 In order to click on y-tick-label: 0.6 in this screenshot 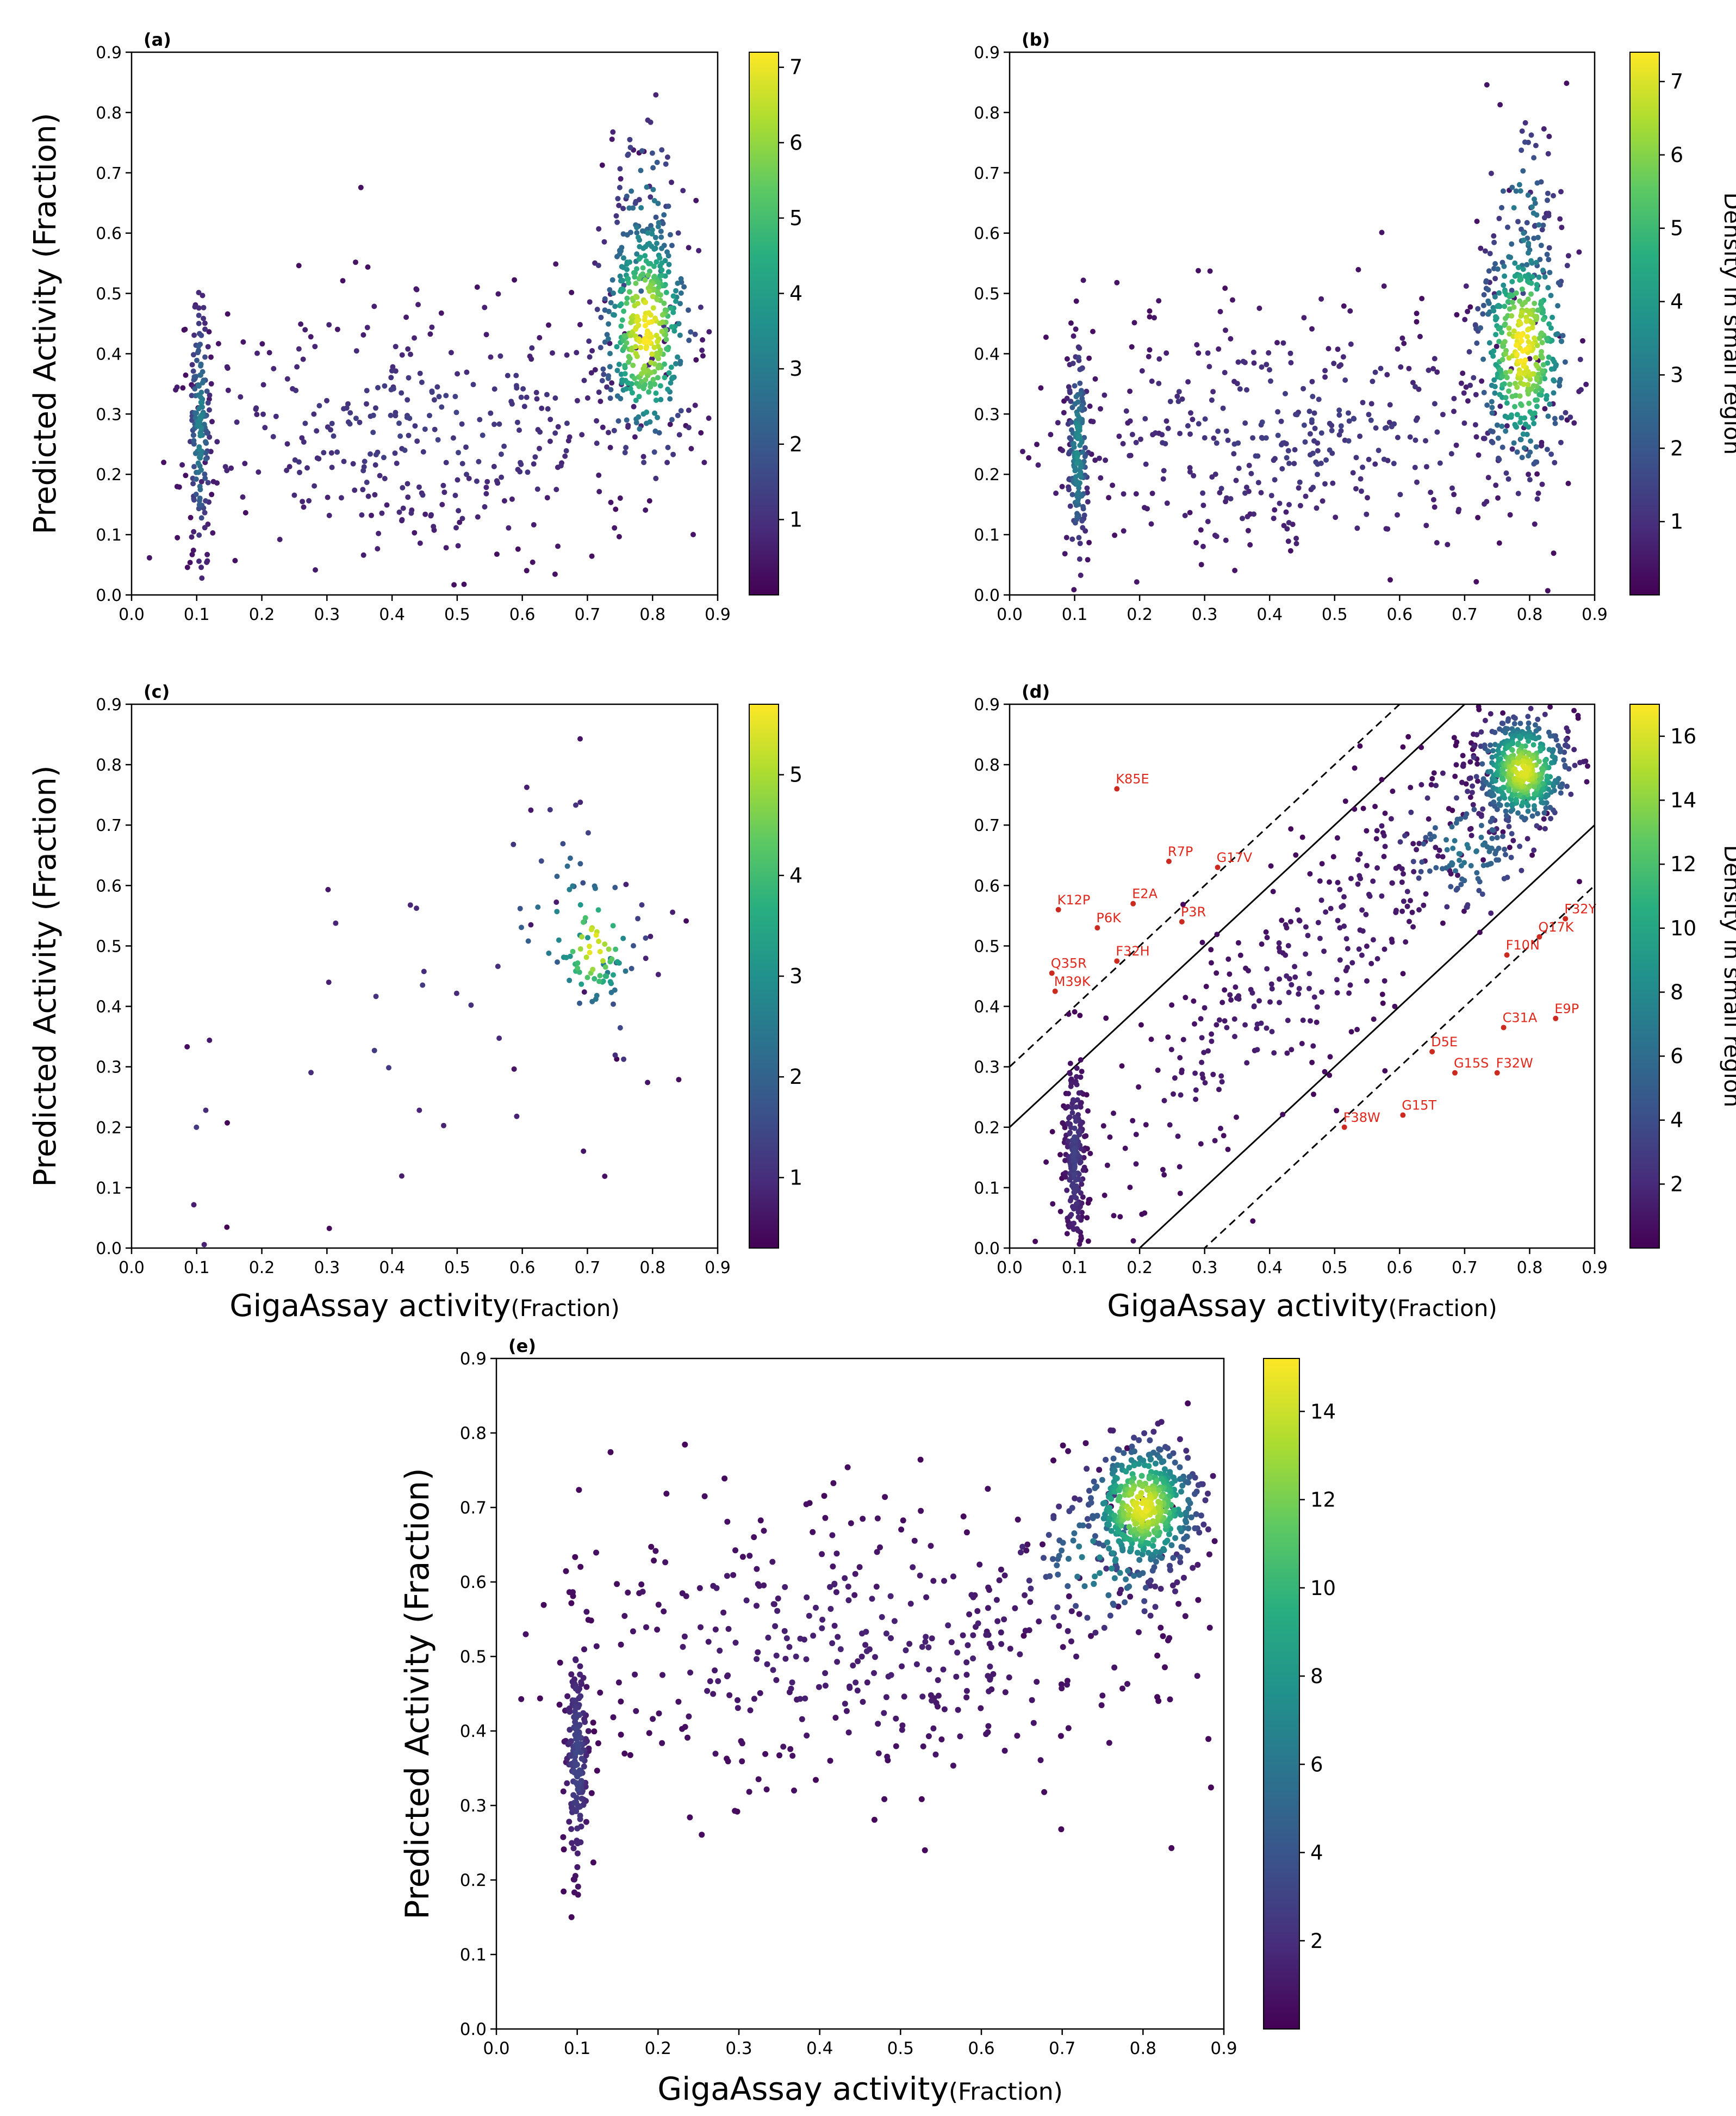, I will do `click(473, 1582)`.